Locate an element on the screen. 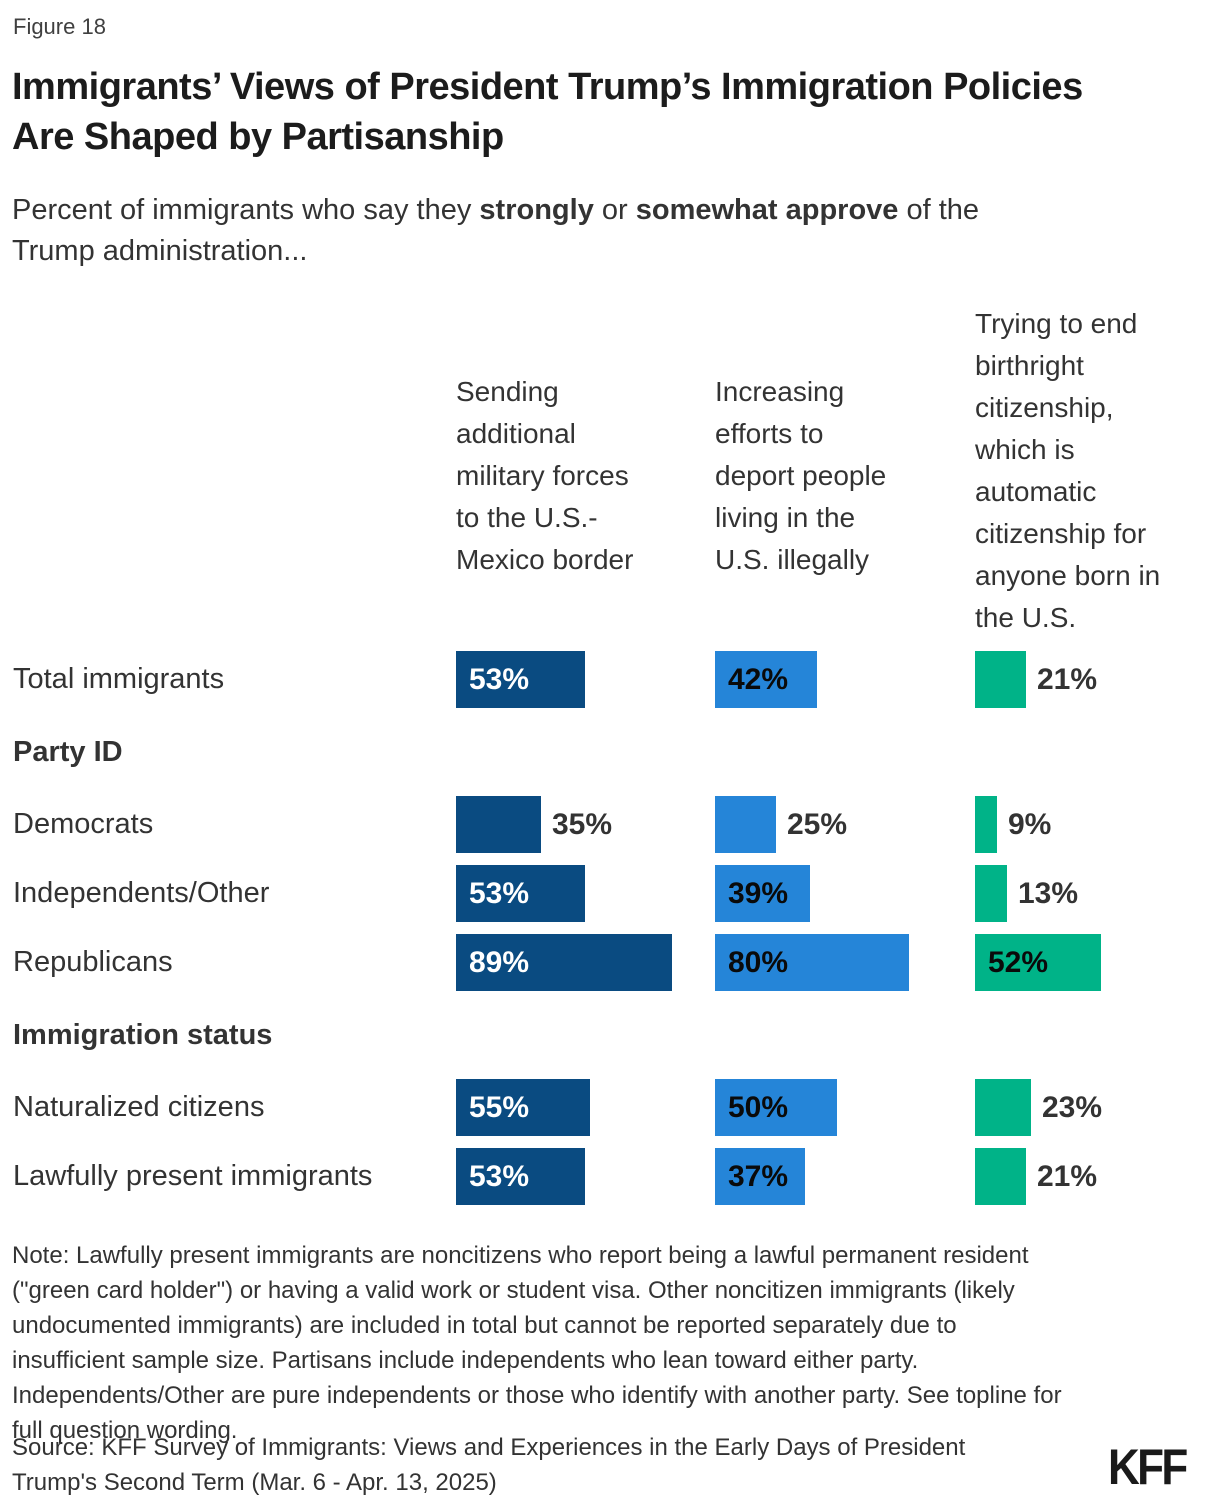 The image size is (1220, 1500). bar-cell: 13% is located at coordinates (1026, 893).